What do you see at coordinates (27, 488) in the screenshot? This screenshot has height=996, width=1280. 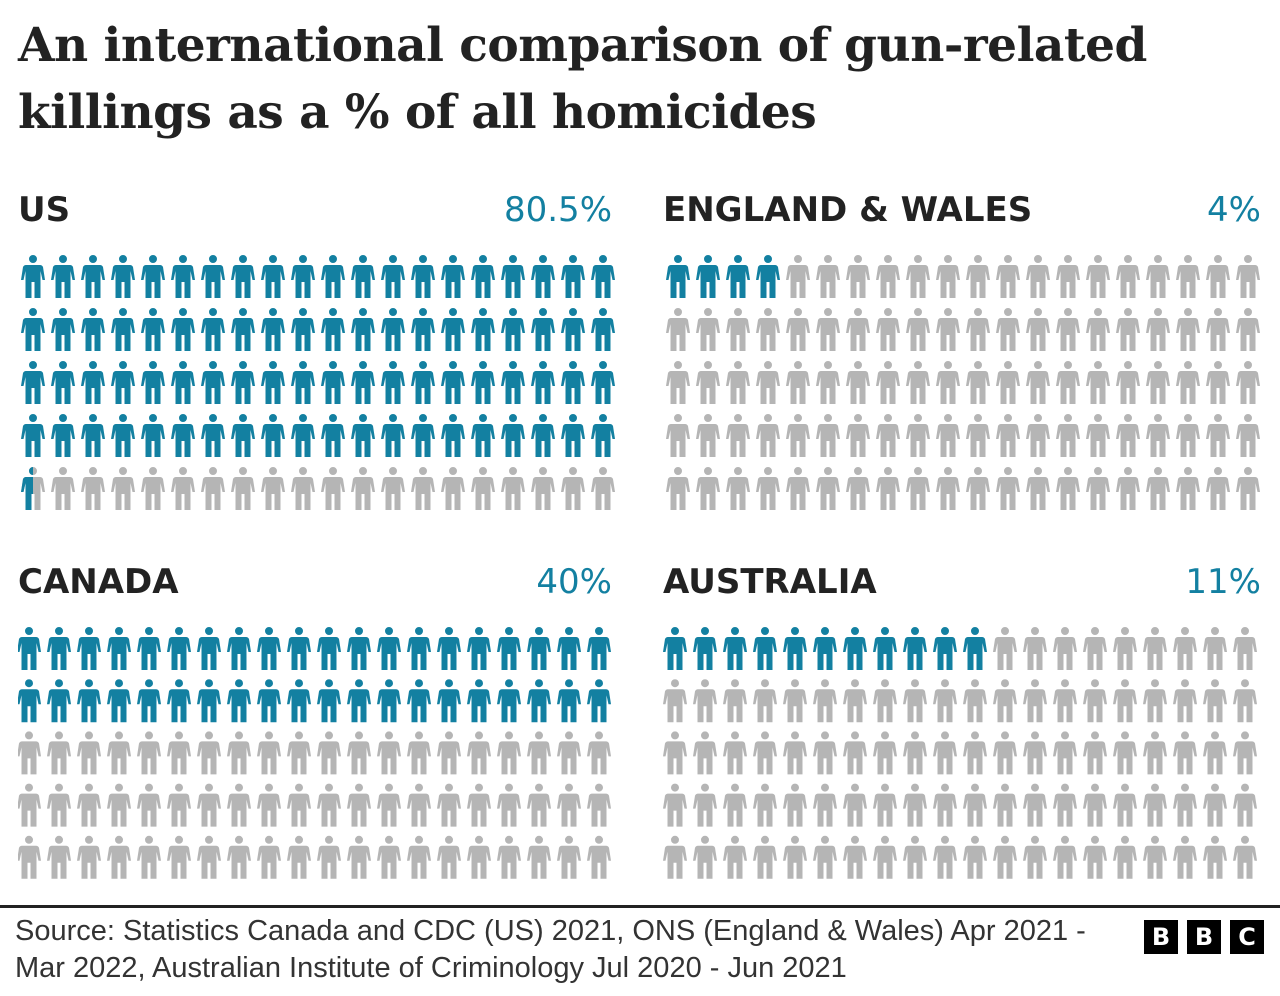 I see `person-icon-partial-fill` at bounding box center [27, 488].